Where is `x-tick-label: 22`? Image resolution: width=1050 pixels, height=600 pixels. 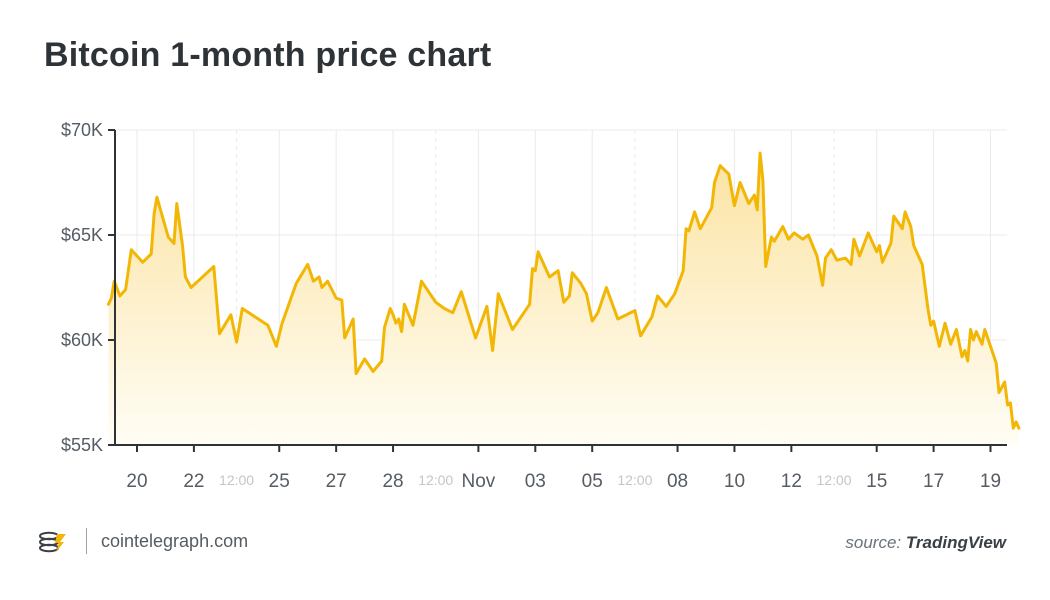 x-tick-label: 22 is located at coordinates (193, 481).